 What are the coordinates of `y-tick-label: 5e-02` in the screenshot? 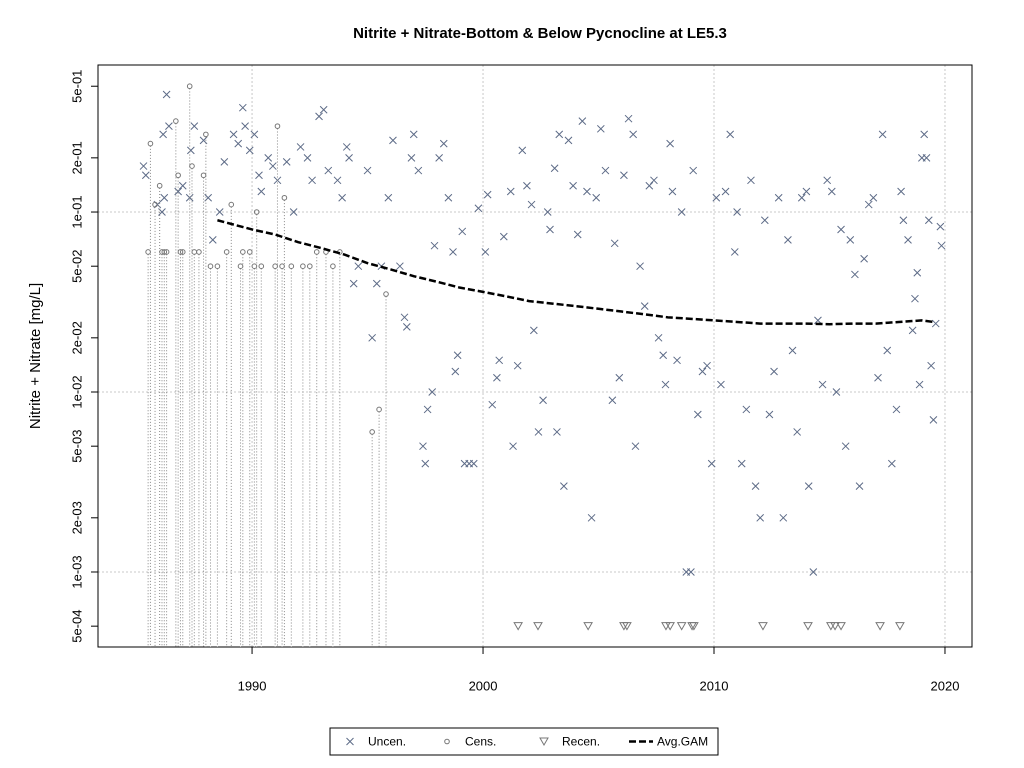 It's located at (76, 266).